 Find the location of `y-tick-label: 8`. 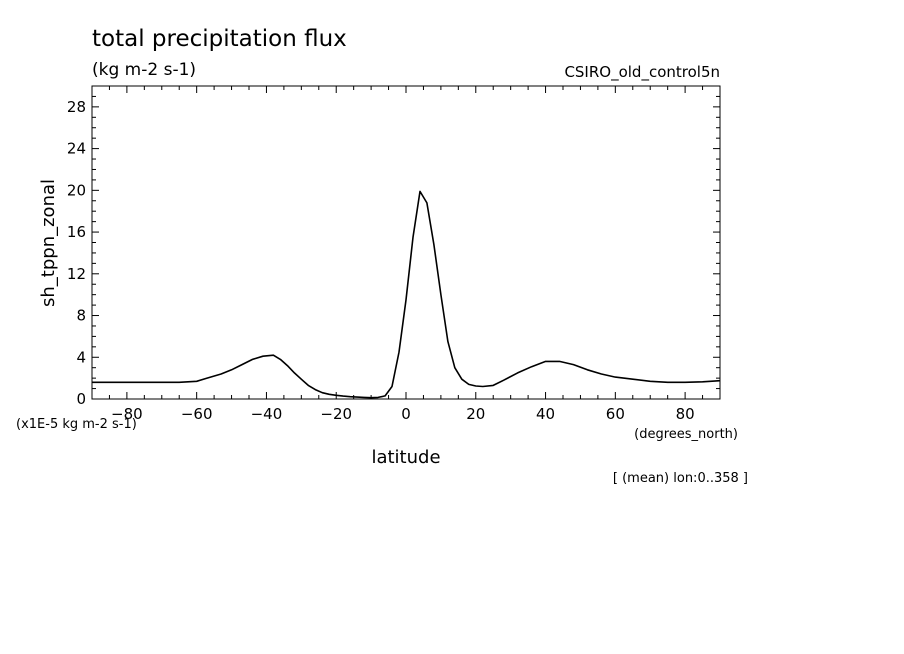

y-tick-label: 8 is located at coordinates (81, 316).